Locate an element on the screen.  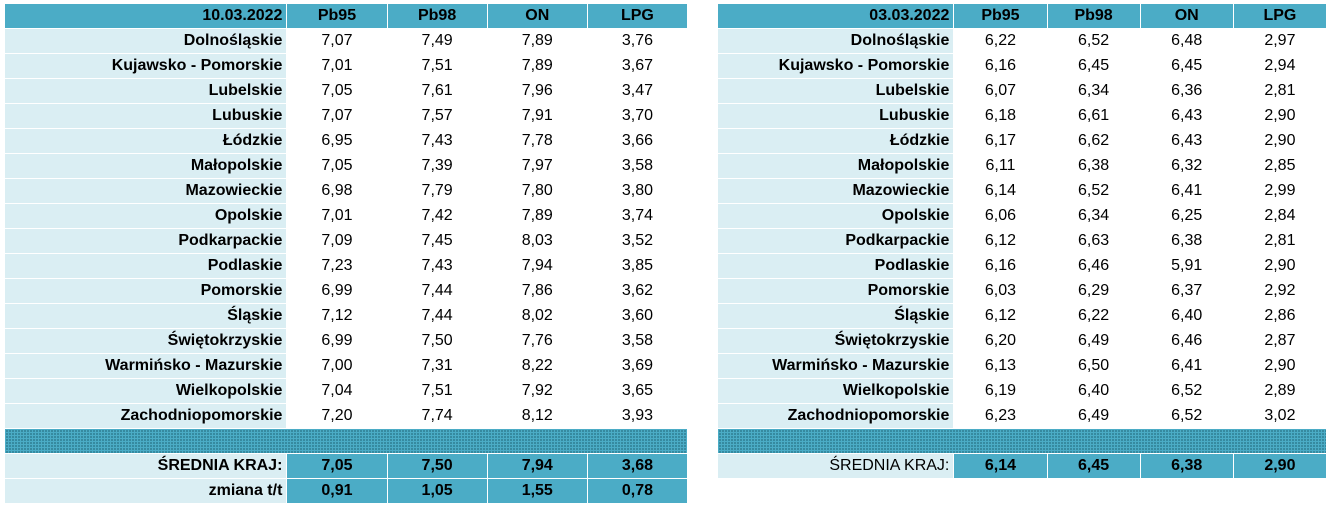
price-cell: 3,47 is located at coordinates (637, 91).